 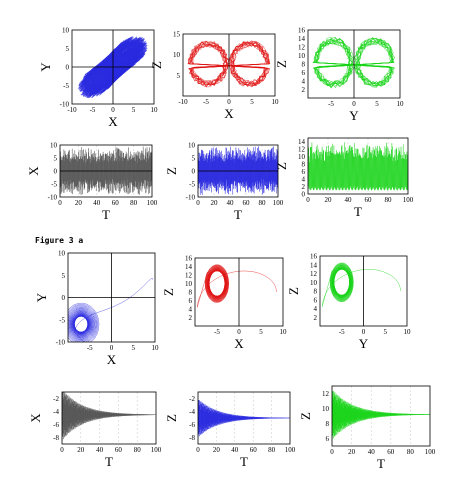 What do you see at coordinates (192, 412) in the screenshot?
I see `y-tick-label: -4` at bounding box center [192, 412].